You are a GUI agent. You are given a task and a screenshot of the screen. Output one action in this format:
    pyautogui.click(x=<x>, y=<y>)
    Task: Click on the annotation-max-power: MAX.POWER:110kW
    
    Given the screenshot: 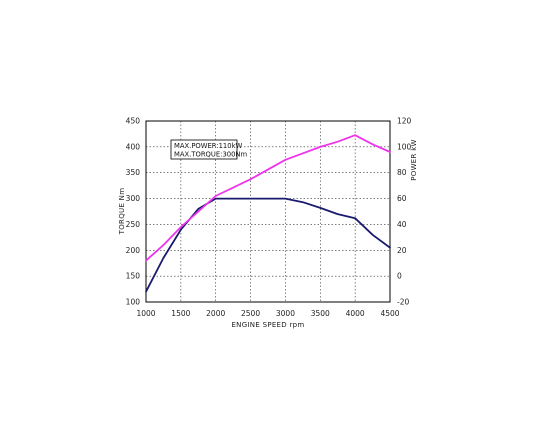 What is the action you would take?
    pyautogui.click(x=208, y=146)
    